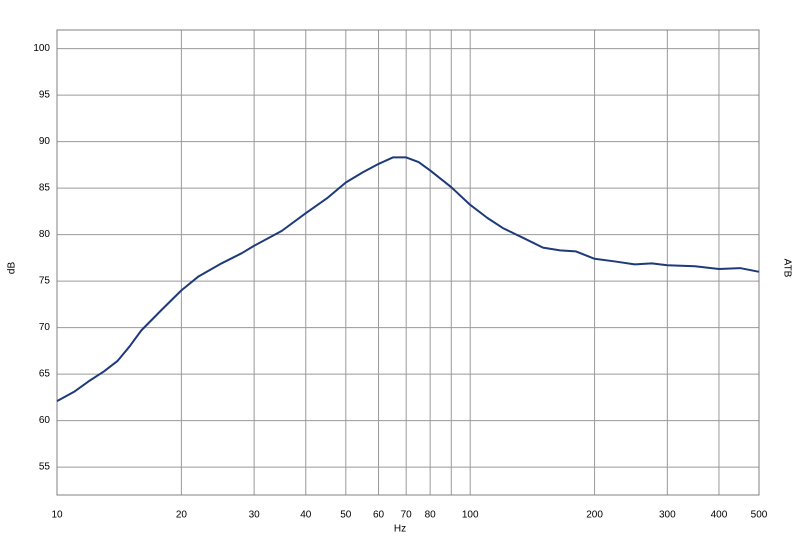 Image resolution: width=800 pixels, height=544 pixels. I want to click on x-tick-label: 300, so click(667, 515).